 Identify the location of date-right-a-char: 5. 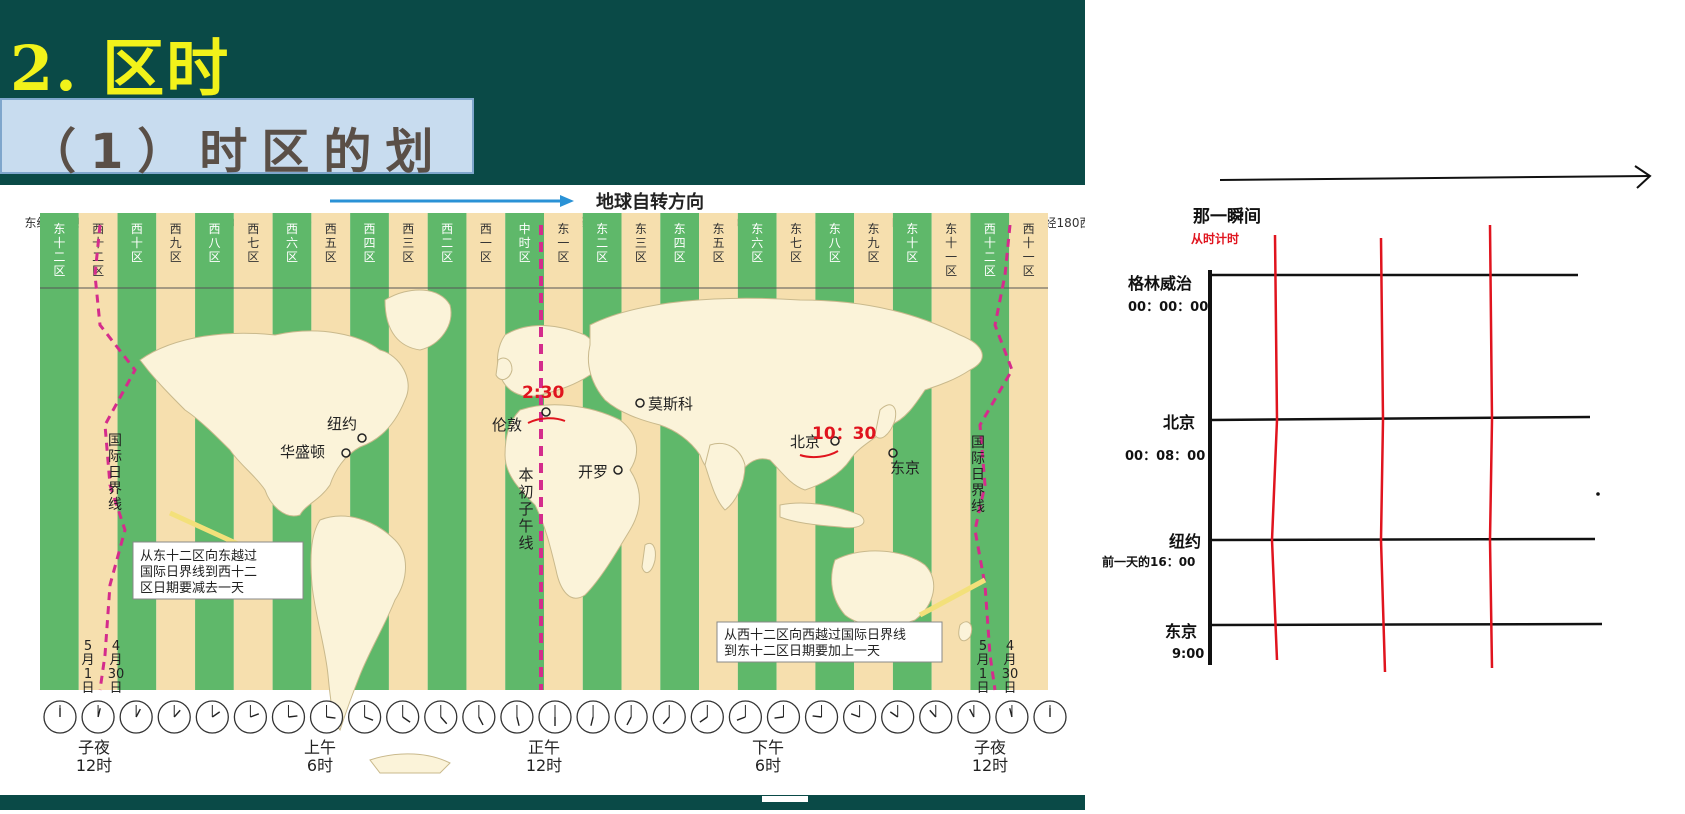
(983, 646).